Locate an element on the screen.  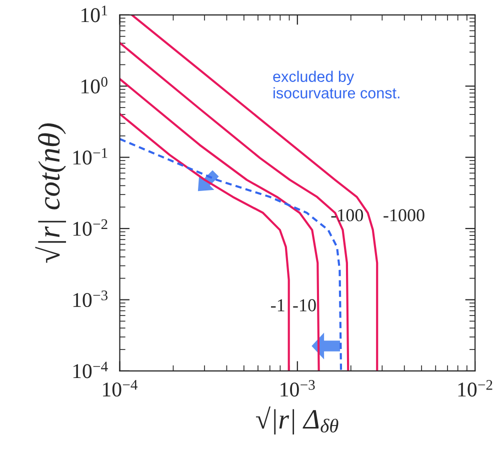
annotation: -1 is located at coordinates (277, 305).